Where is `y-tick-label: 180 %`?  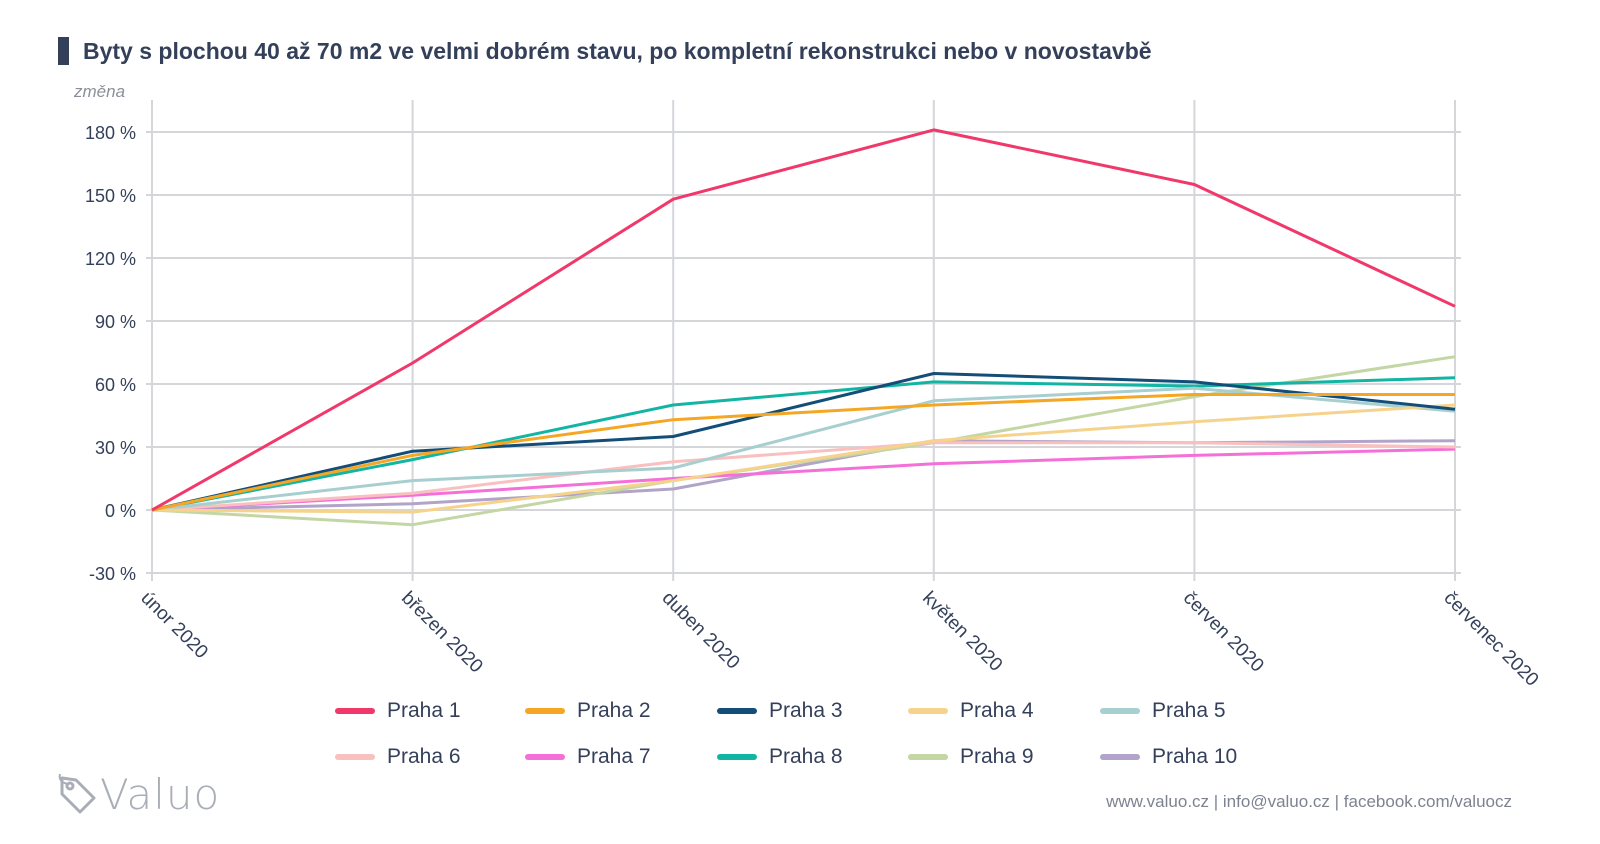 y-tick-label: 180 % is located at coordinates (110, 133).